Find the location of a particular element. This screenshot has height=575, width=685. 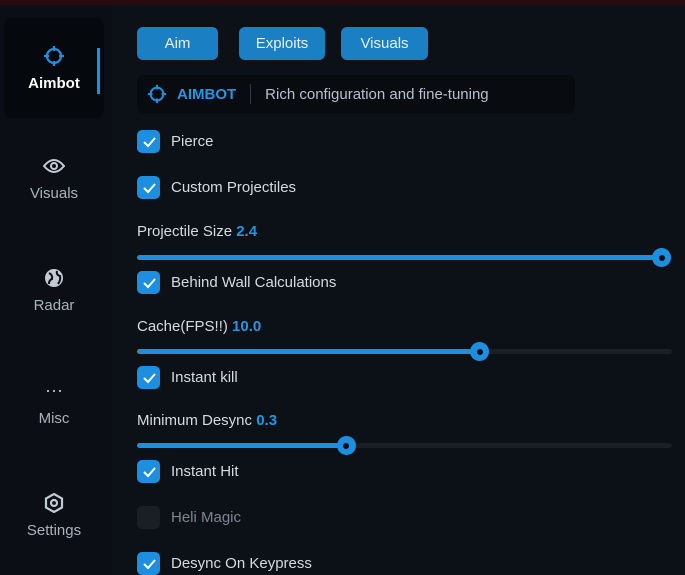

sidebar-item-label: Aimbot is located at coordinates (54, 83).